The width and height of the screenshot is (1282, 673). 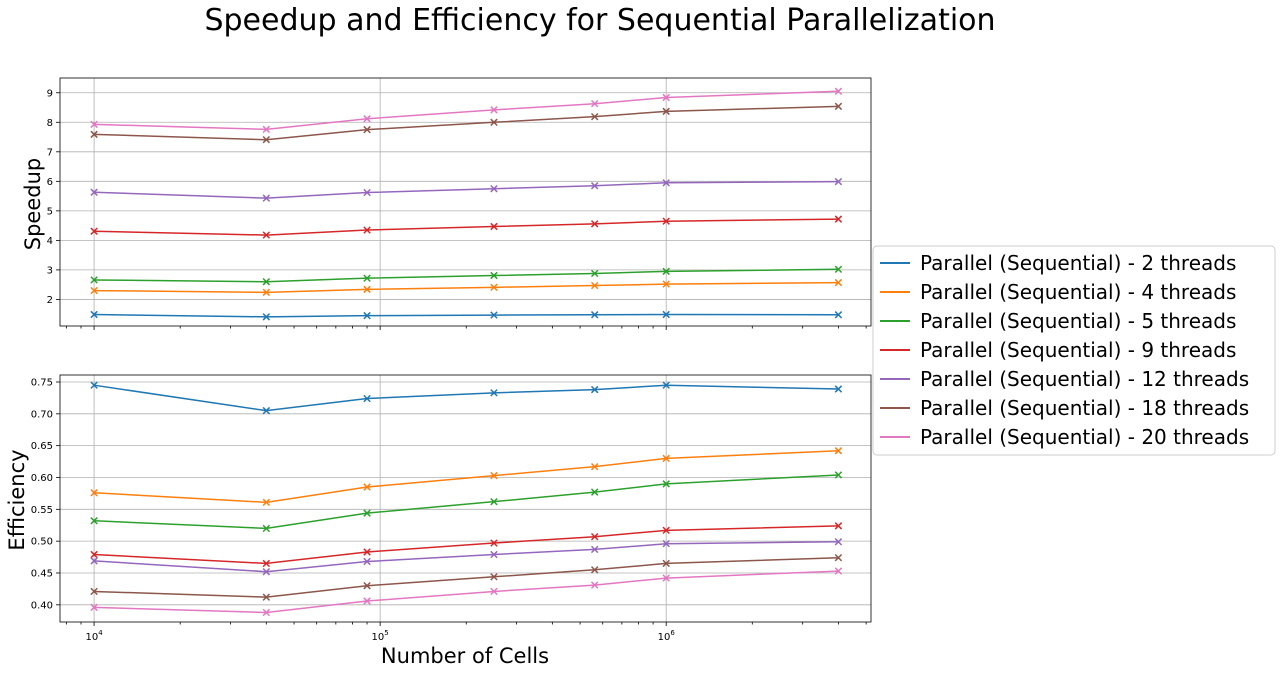 What do you see at coordinates (1078, 292) in the screenshot?
I see `legend-label: Parallel (Sequential) - 4 threads` at bounding box center [1078, 292].